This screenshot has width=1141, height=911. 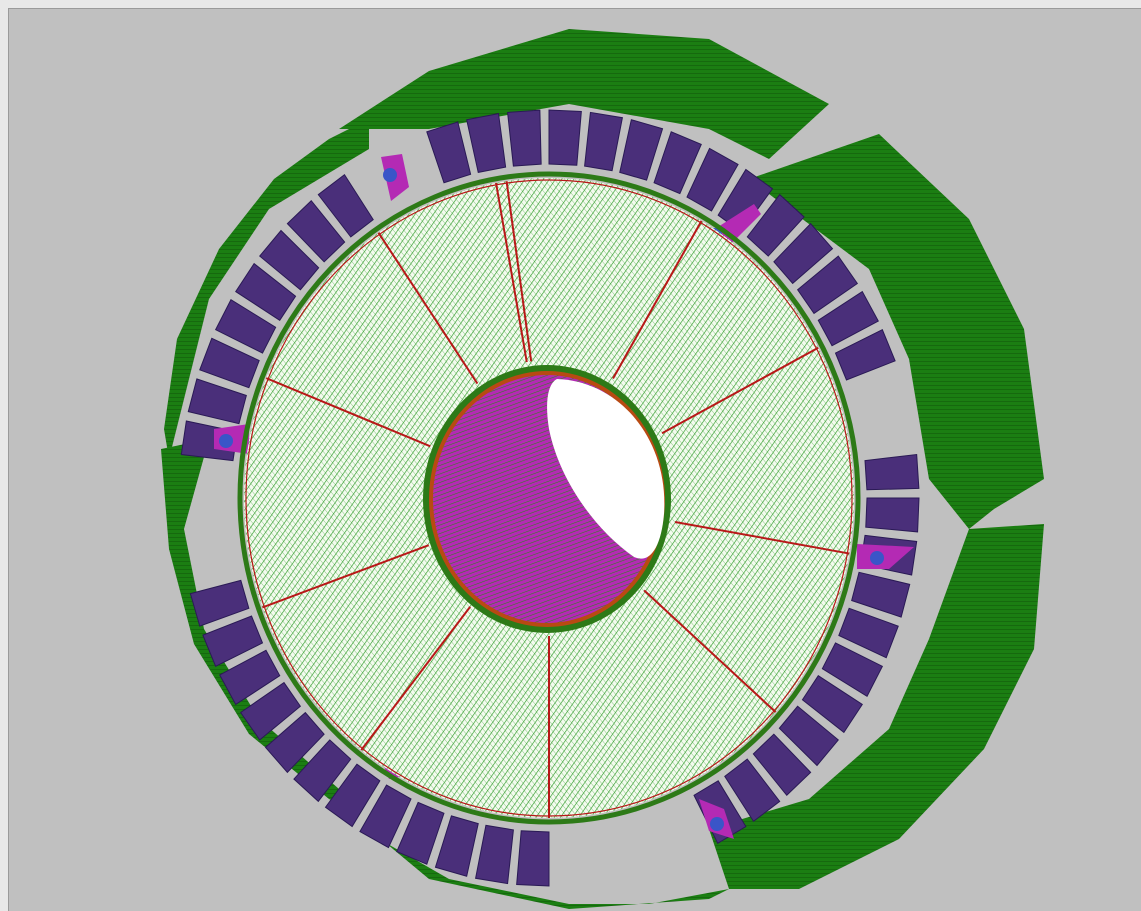 I want to click on central-bore, so click(x=547, y=499).